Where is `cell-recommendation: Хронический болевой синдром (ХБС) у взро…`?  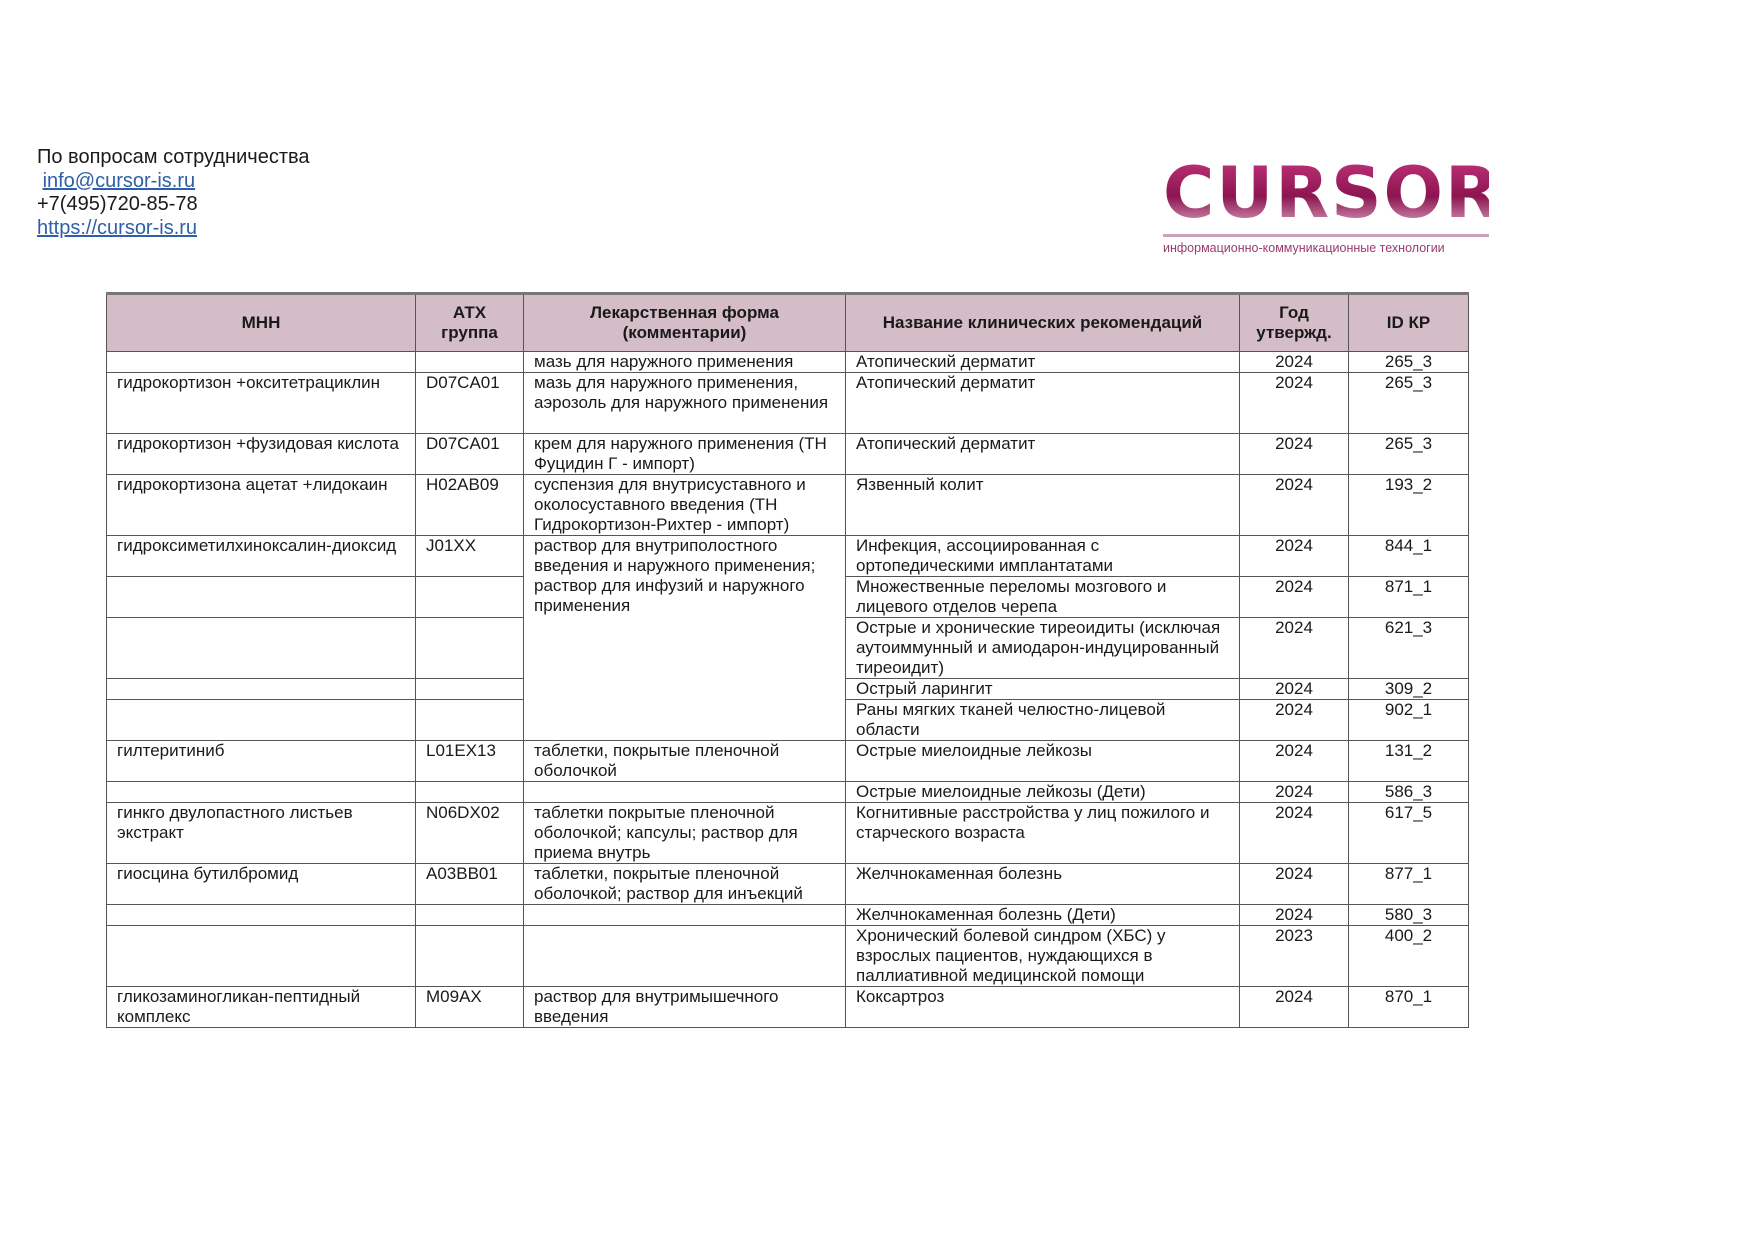
cell-recommendation: Хронический болевой синдром (ХБС) у взро… is located at coordinates (1042, 956).